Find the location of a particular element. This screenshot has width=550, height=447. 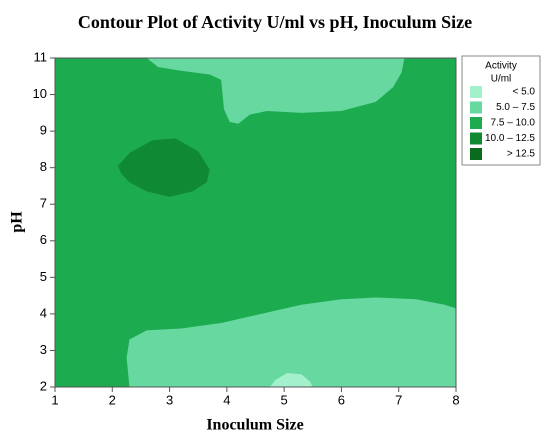

x-tick-label: 6 is located at coordinates (341, 399).